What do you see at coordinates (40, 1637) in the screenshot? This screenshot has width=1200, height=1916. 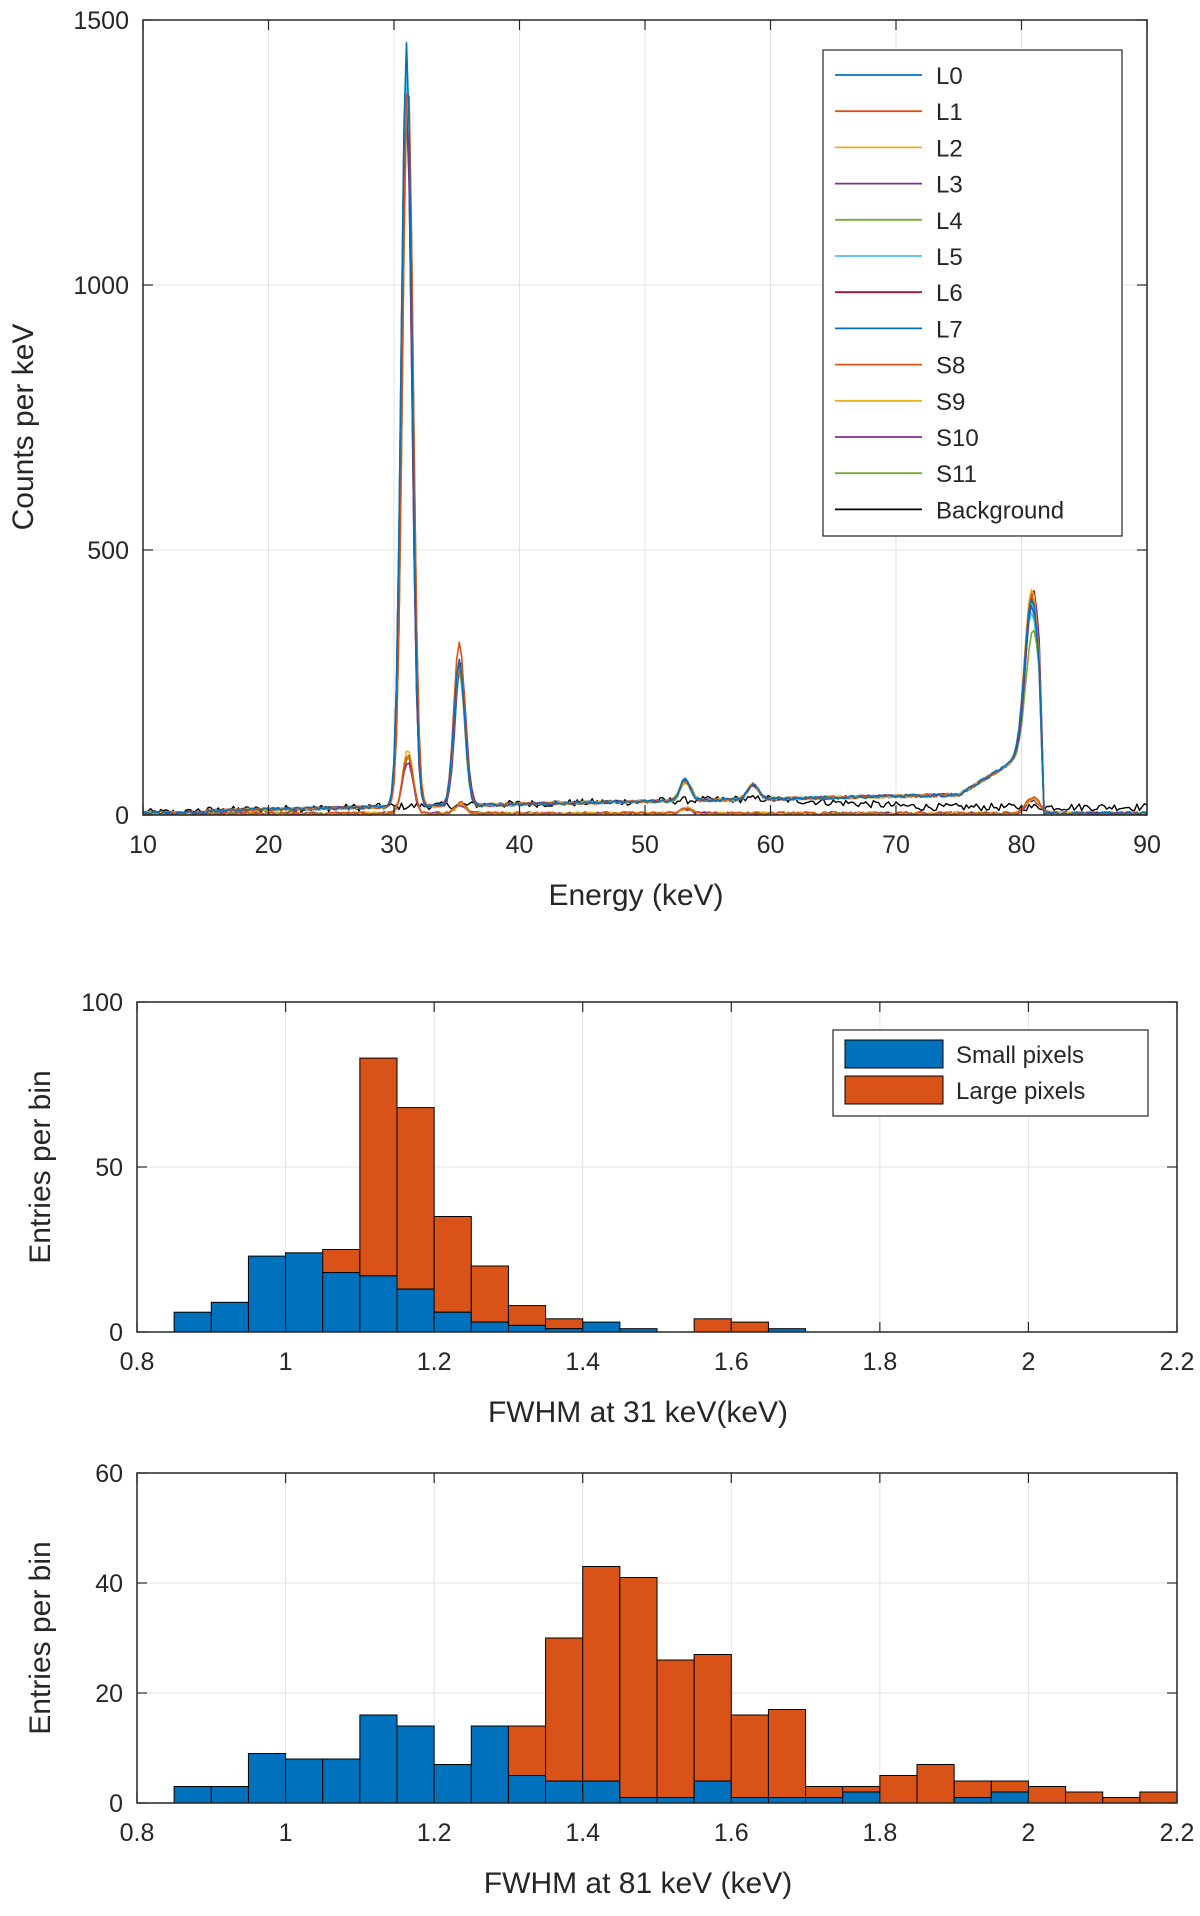 I see `fwhm81-y-axis-label: Entries per bin` at bounding box center [40, 1637].